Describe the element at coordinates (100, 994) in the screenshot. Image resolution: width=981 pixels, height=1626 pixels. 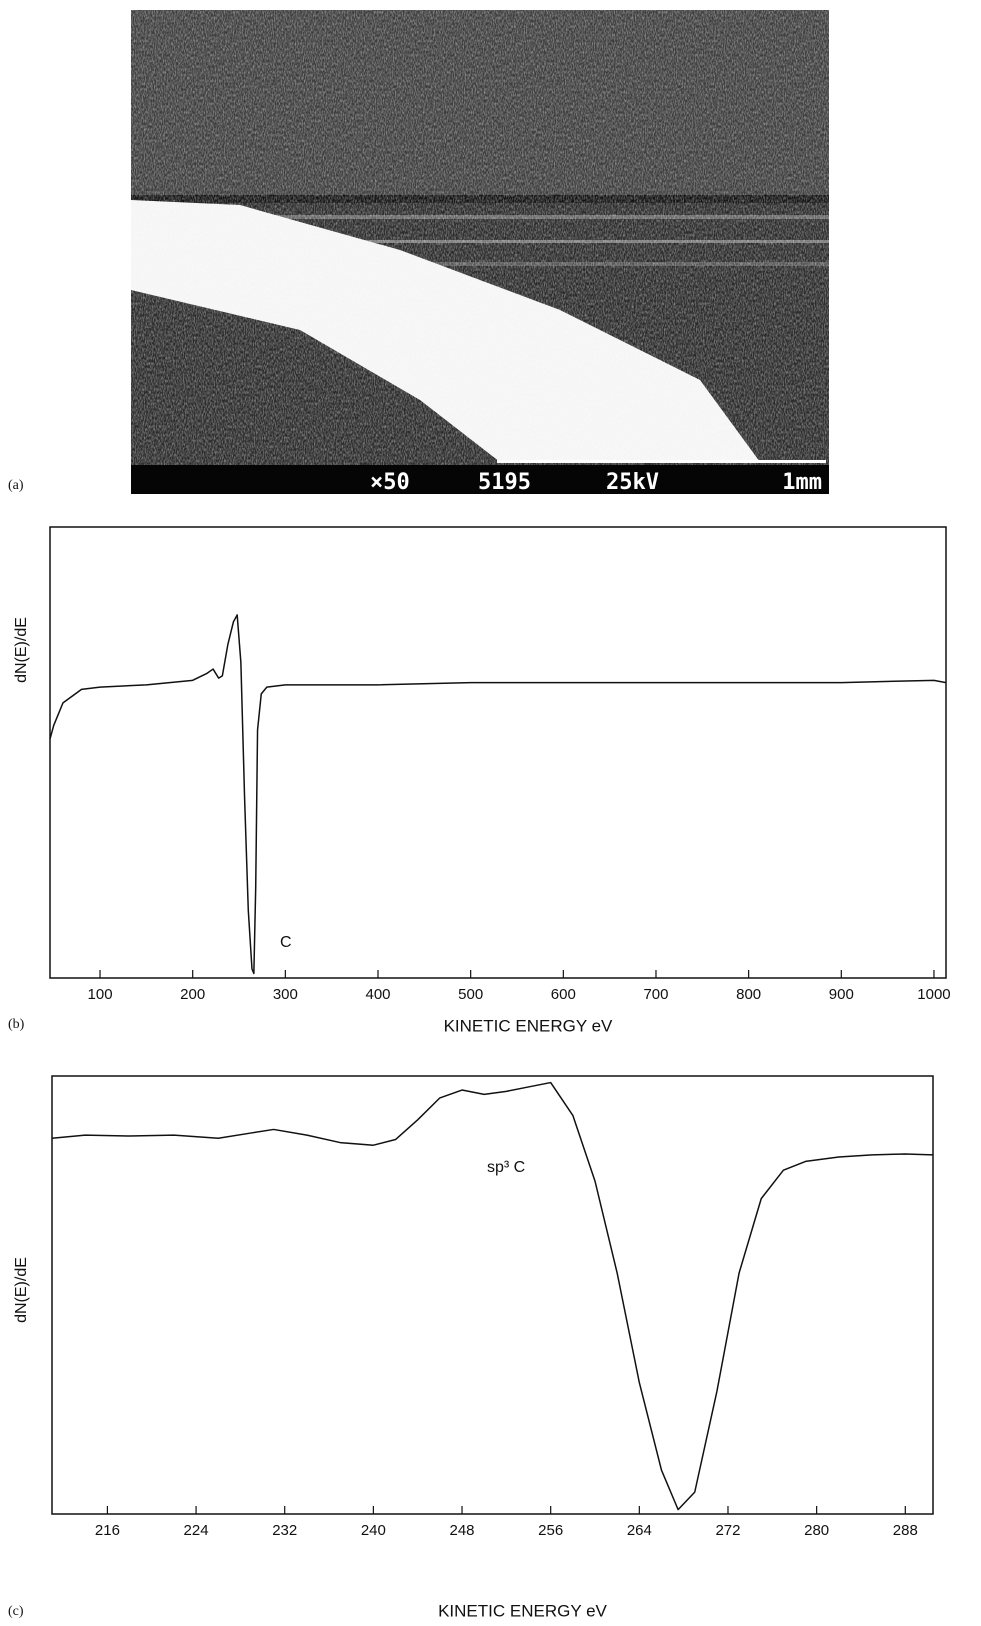
I see `x-tick-label: 100` at that location.